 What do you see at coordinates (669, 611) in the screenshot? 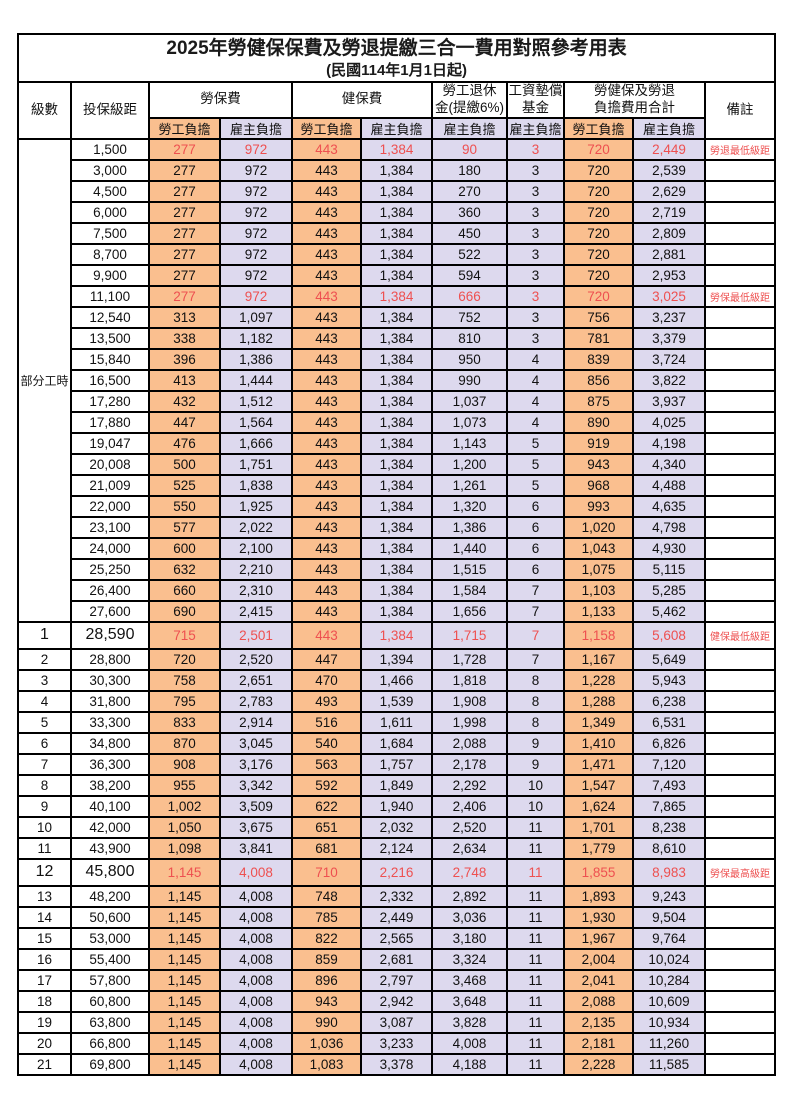
I see `cell-total-employer: 5,462` at bounding box center [669, 611].